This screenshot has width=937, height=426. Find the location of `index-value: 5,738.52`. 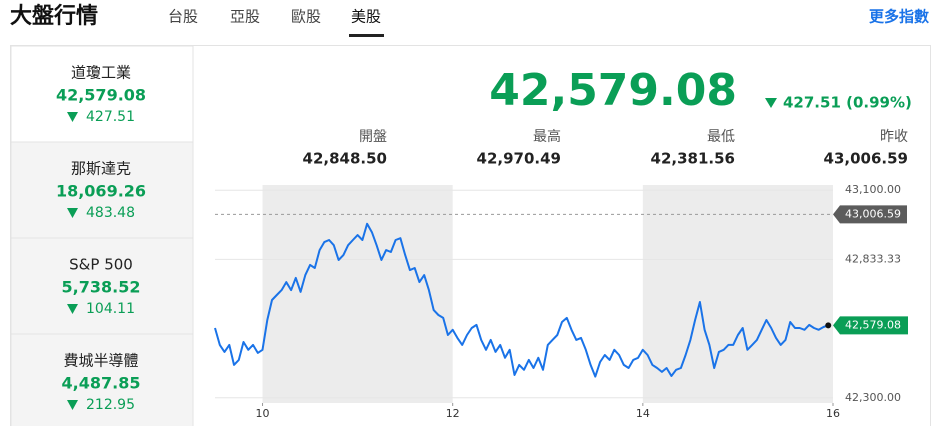

index-value: 5,738.52 is located at coordinates (101, 287).